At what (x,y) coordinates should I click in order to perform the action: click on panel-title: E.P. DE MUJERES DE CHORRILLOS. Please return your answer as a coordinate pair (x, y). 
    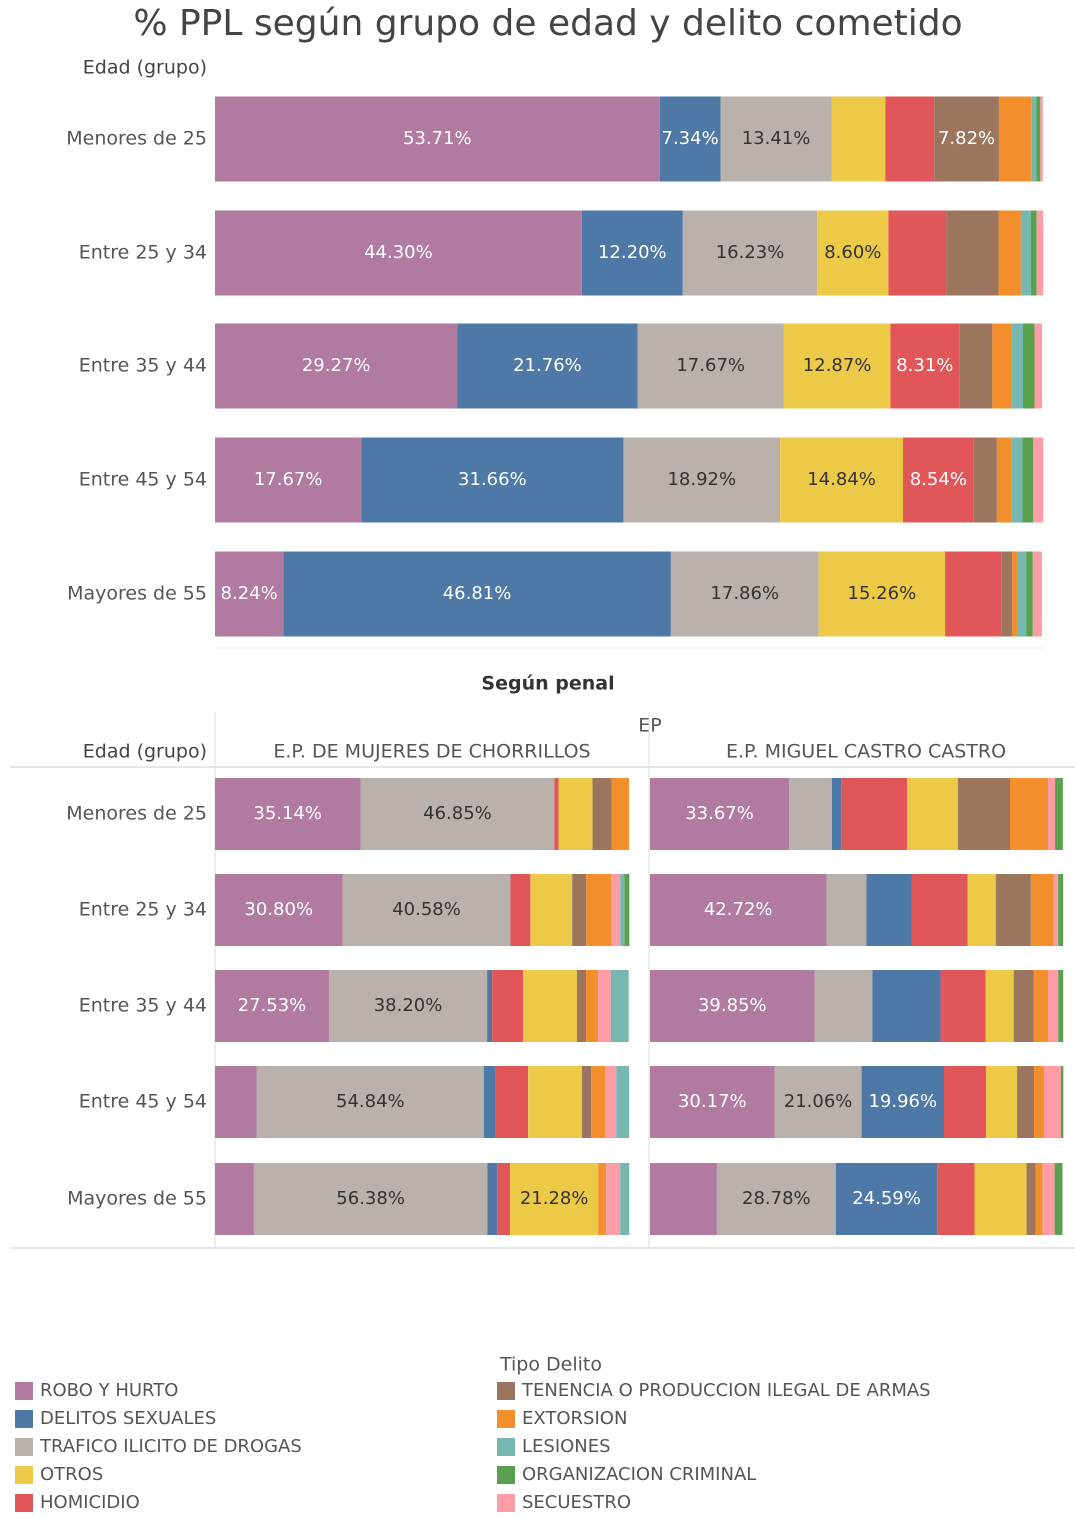
    Looking at the image, I should click on (431, 752).